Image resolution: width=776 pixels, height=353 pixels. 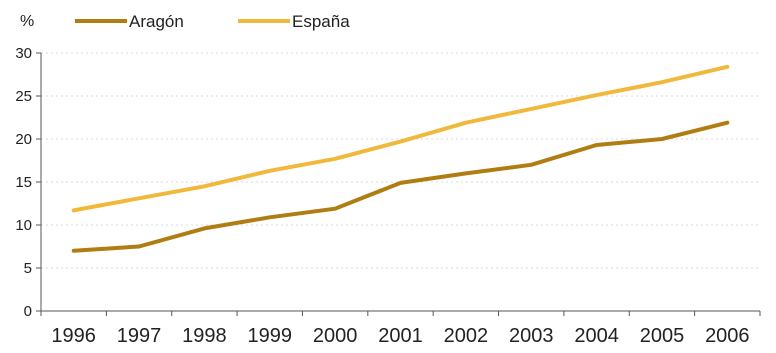 I want to click on y-tick-label: 30, so click(x=23, y=53).